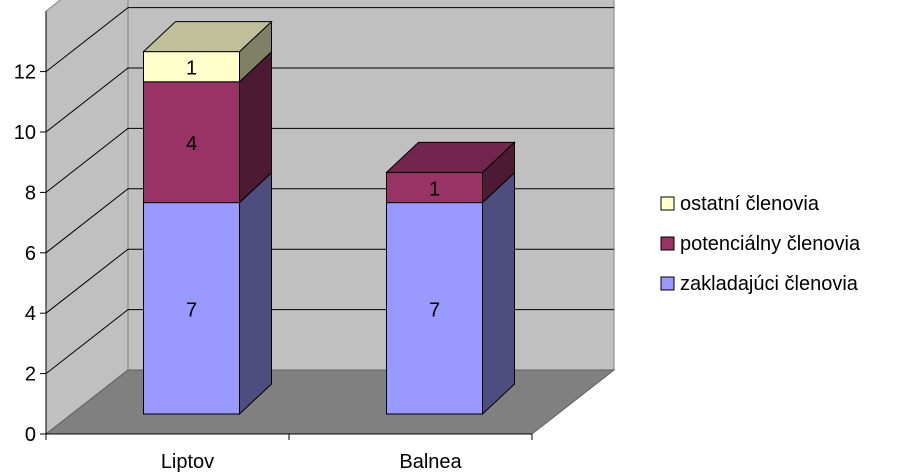  Describe the element at coordinates (430, 461) in the screenshot. I see `x-category-label: Balnea` at that location.